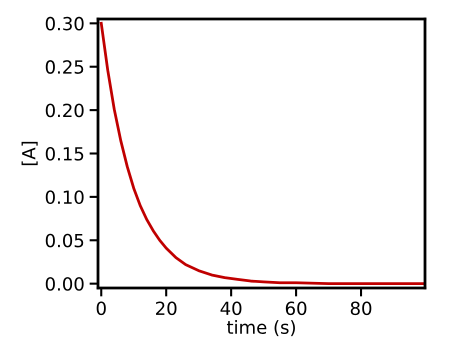 This screenshot has width=474, height=350. I want to click on y-tick-label: 0.20, so click(65, 111).